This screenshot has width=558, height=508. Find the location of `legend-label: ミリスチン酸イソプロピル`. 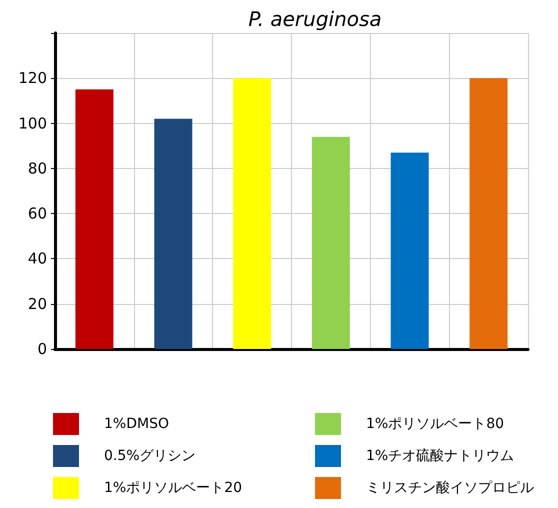

legend-label: ミリスチン酸イソプロピル is located at coordinates (450, 488).